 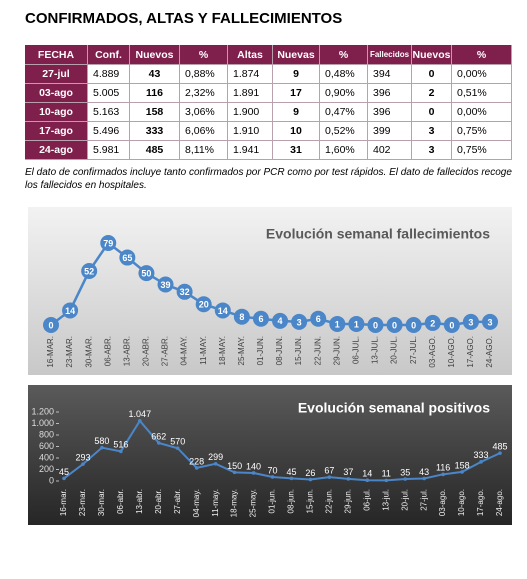 I want to click on chart-title: Evolución semanal fallecimientos, so click(x=378, y=234).